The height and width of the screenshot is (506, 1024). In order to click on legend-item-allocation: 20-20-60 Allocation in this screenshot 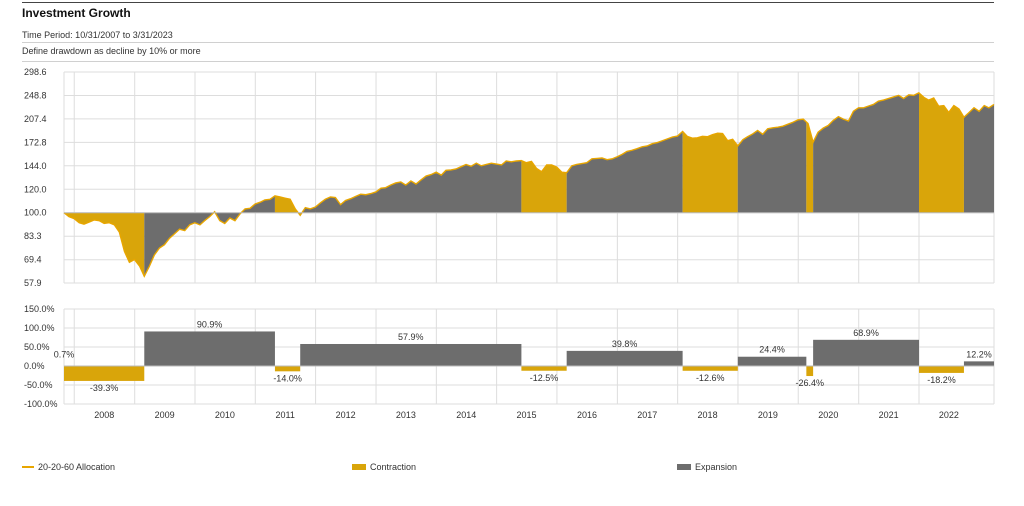, I will do `click(68, 467)`.